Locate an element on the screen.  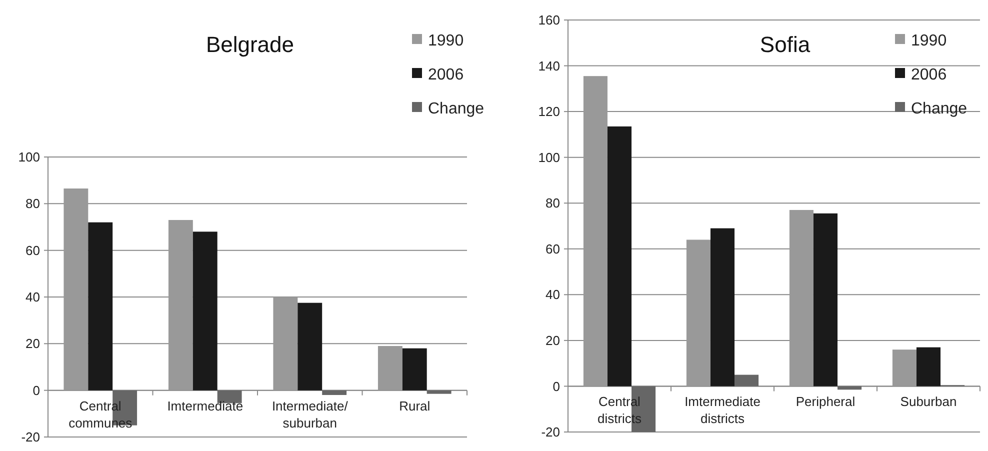
y-tick-label: 160 is located at coordinates (549, 20).